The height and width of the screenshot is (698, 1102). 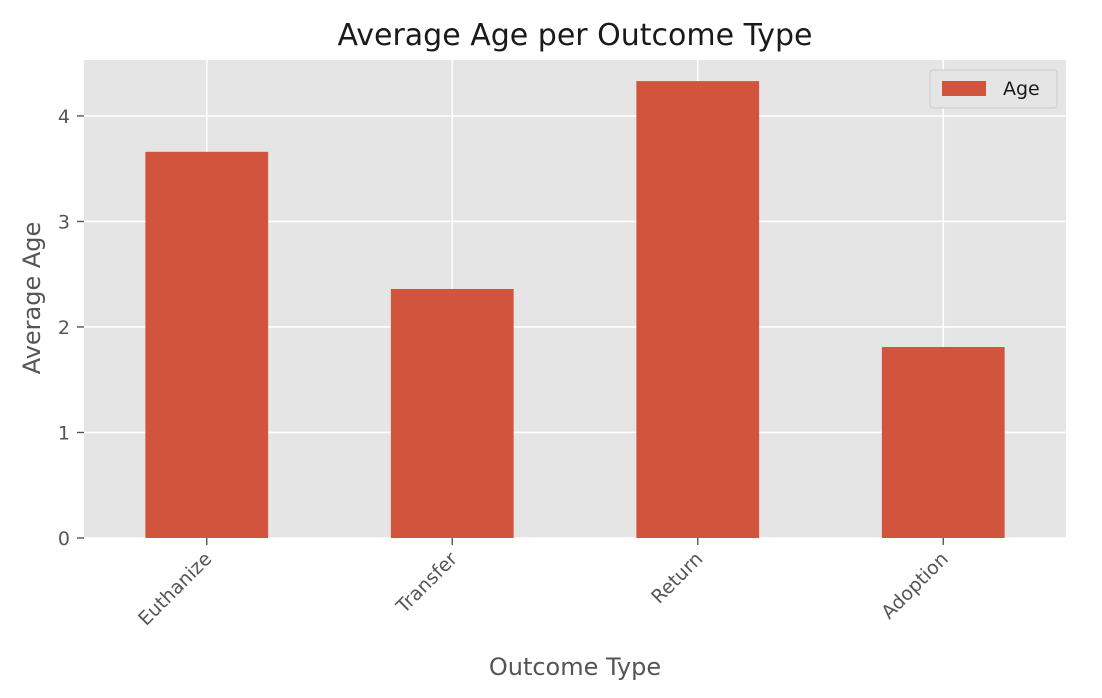 I want to click on bar-euthanize, so click(x=207, y=344).